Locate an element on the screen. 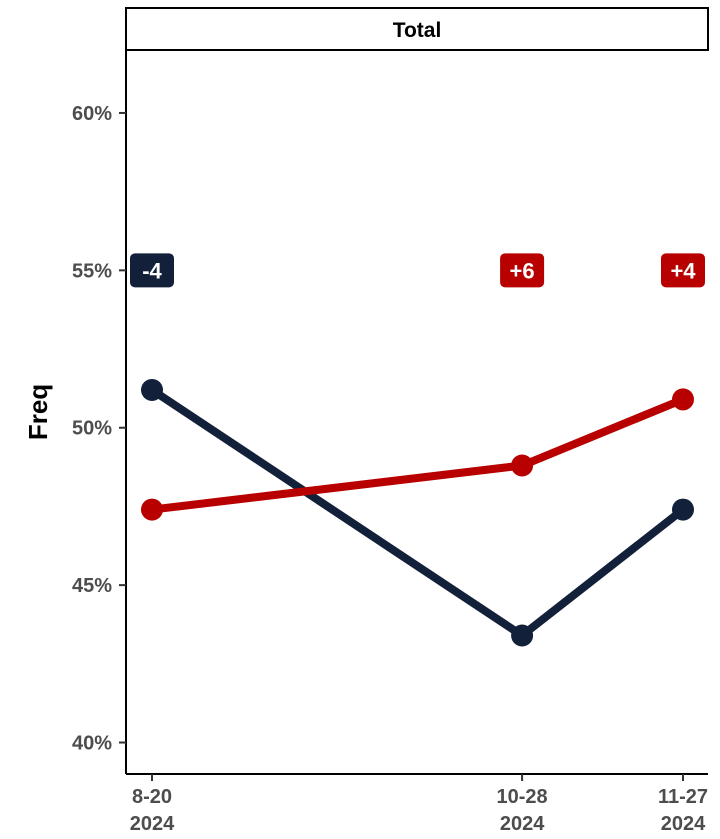 This screenshot has width=720, height=839. x-tick-label: 11-27 is located at coordinates (683, 797).